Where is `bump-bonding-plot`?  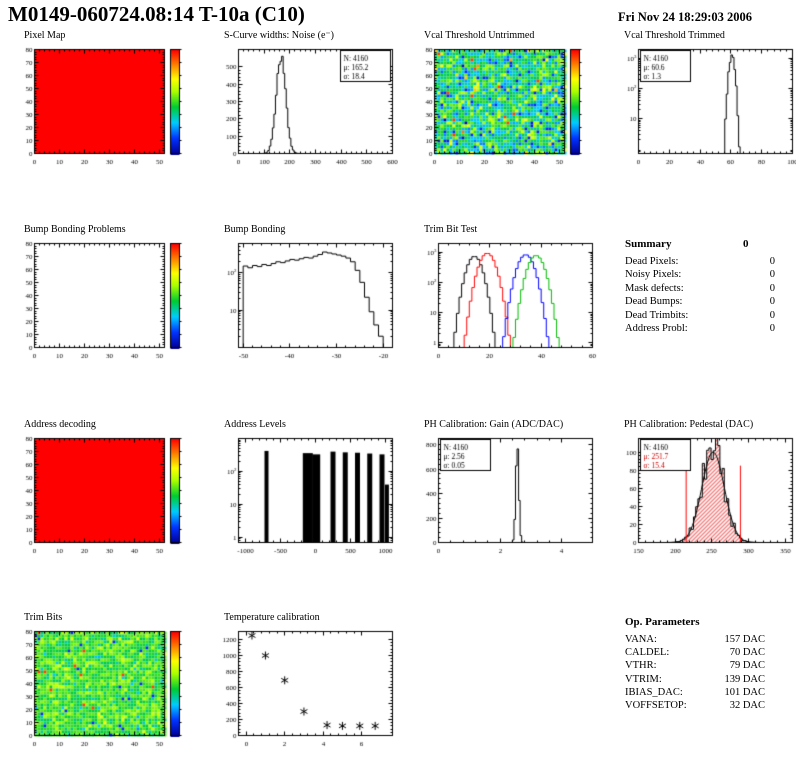
bump-bonding-plot is located at coordinates (303, 305).